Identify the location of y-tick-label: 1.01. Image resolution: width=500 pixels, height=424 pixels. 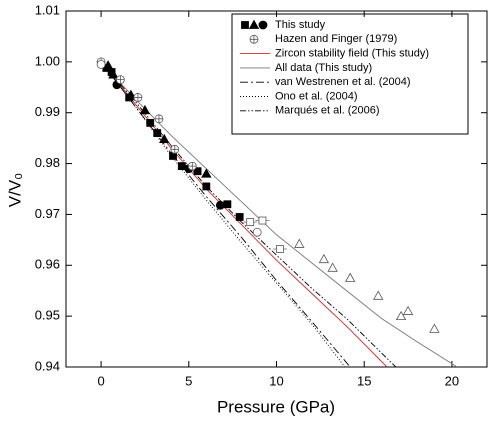
(47, 9).